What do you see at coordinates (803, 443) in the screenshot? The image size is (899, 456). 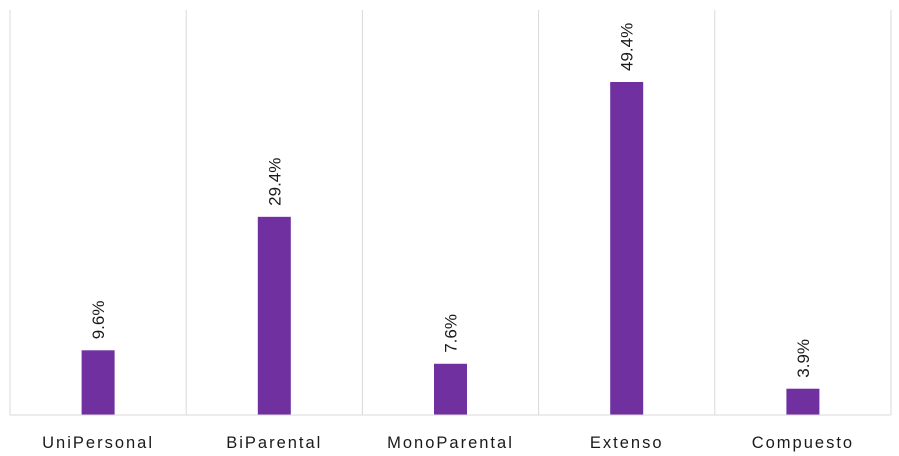 I see `tick-label-compuesto: Compuesto` at bounding box center [803, 443].